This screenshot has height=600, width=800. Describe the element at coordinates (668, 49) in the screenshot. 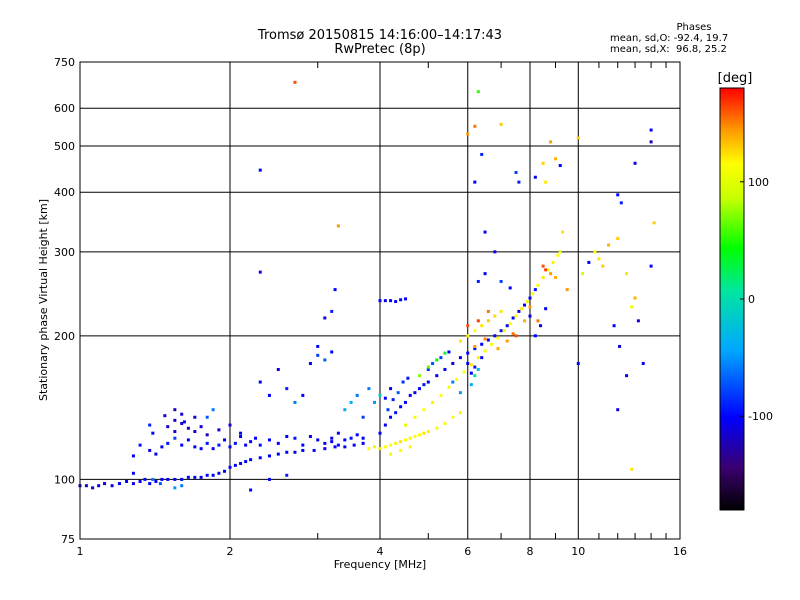

I see `phases-x-mode: mean, sd,X: 96.8, 25.2` at that location.